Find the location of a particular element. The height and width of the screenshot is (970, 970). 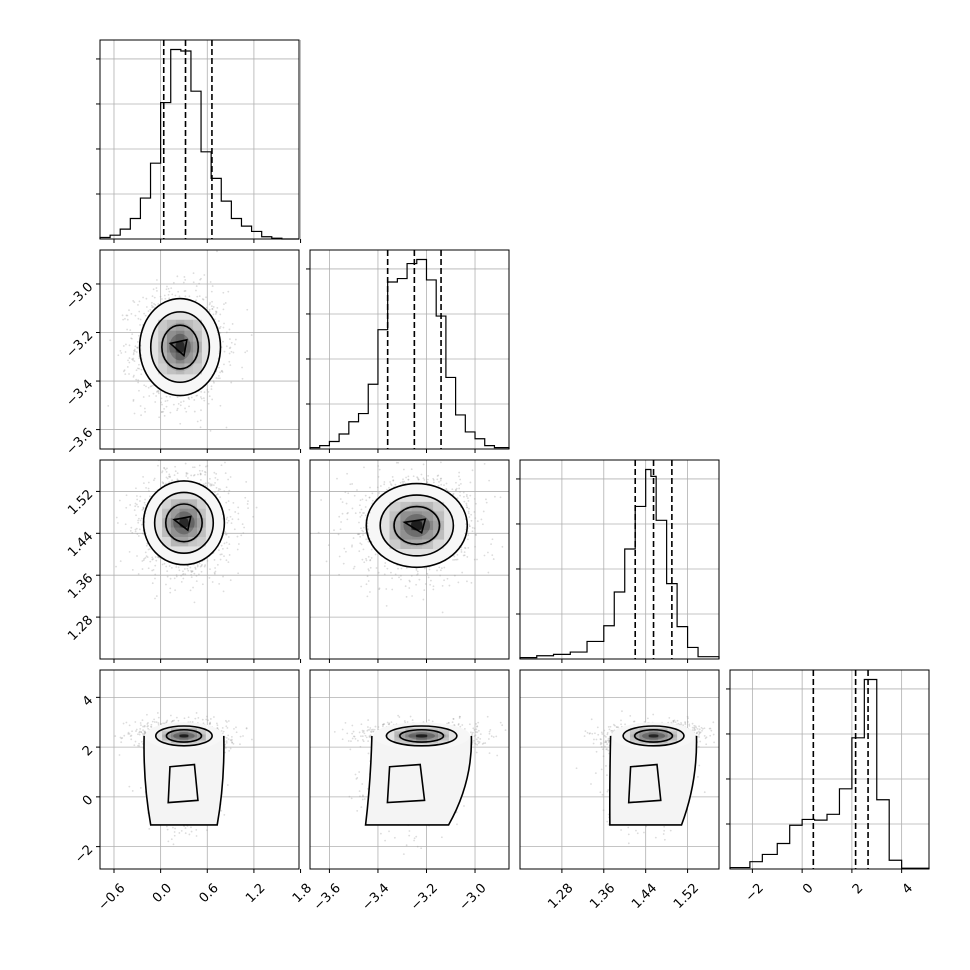

histogram-step is located at coordinates (199, 144).